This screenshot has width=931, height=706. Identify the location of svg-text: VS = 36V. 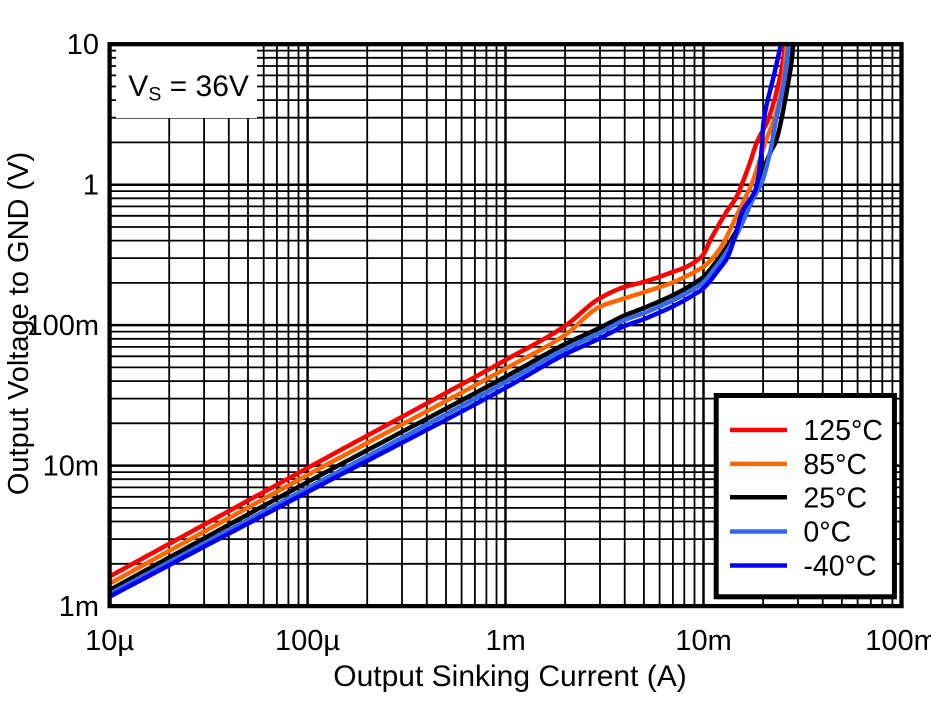
(188, 88).